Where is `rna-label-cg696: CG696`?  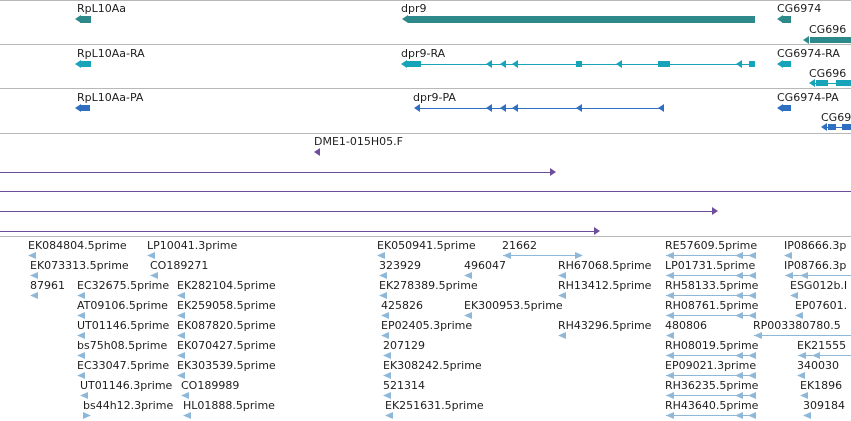 rna-label-cg696: CG696 is located at coordinates (828, 73).